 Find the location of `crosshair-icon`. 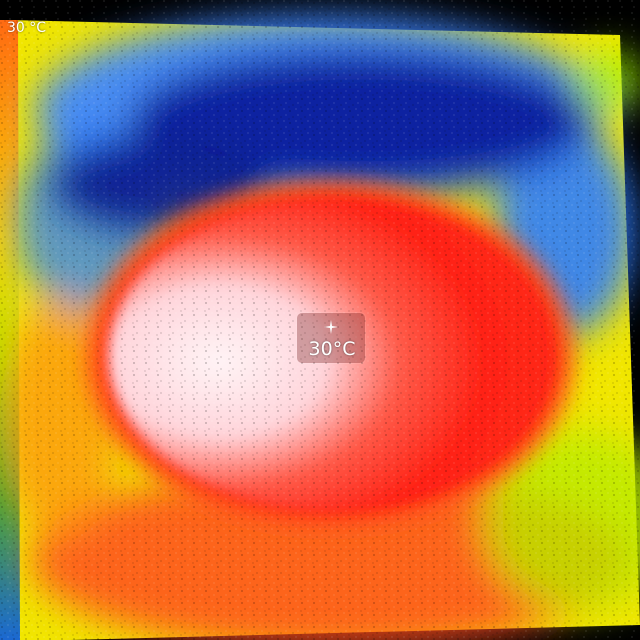

crosshair-icon is located at coordinates (331, 327).